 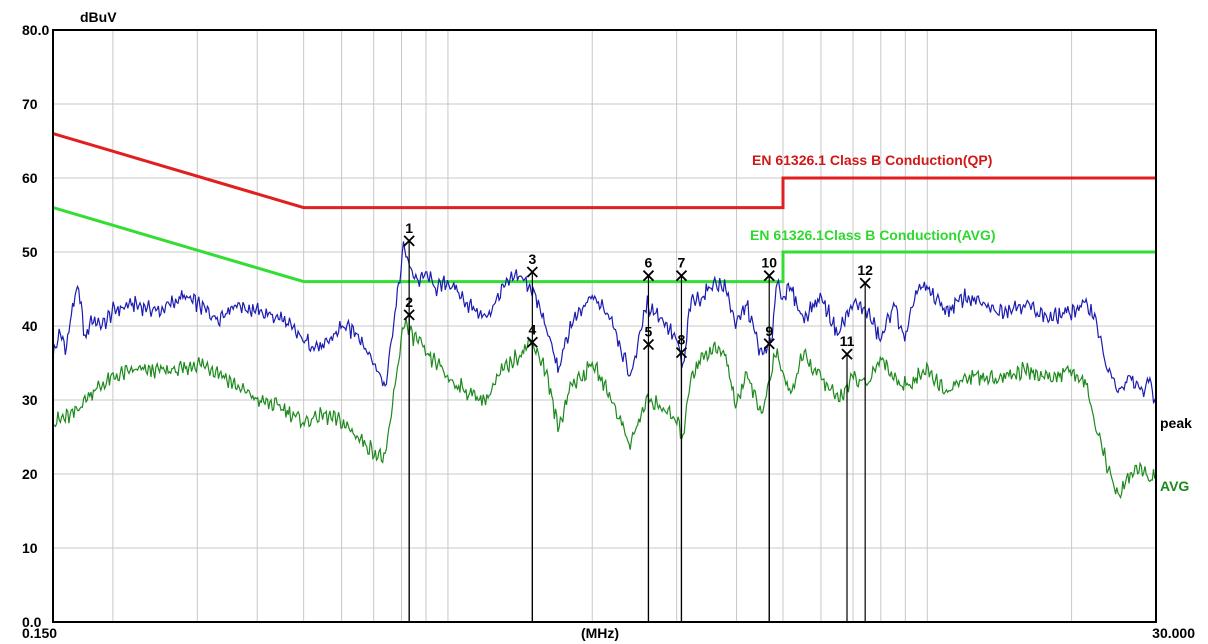 I want to click on marker-12: 12, so click(x=865, y=442).